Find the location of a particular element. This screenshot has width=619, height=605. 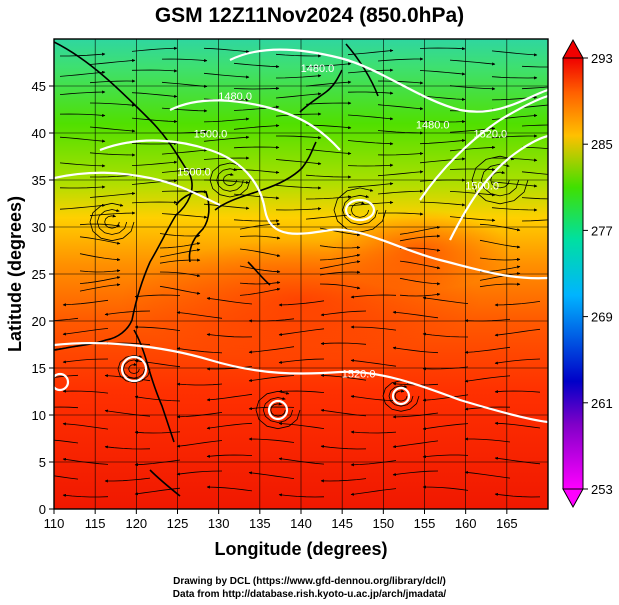

x-tick-label: 155 is located at coordinates (425, 523).